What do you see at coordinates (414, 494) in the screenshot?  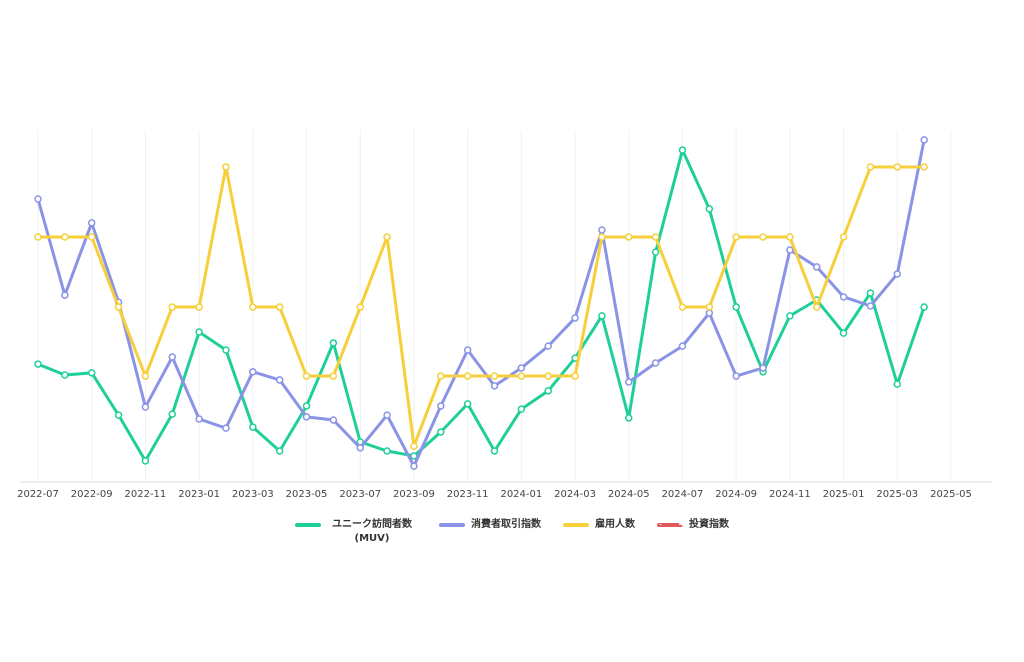 I see `x-tick-label: 2023-09` at bounding box center [414, 494].